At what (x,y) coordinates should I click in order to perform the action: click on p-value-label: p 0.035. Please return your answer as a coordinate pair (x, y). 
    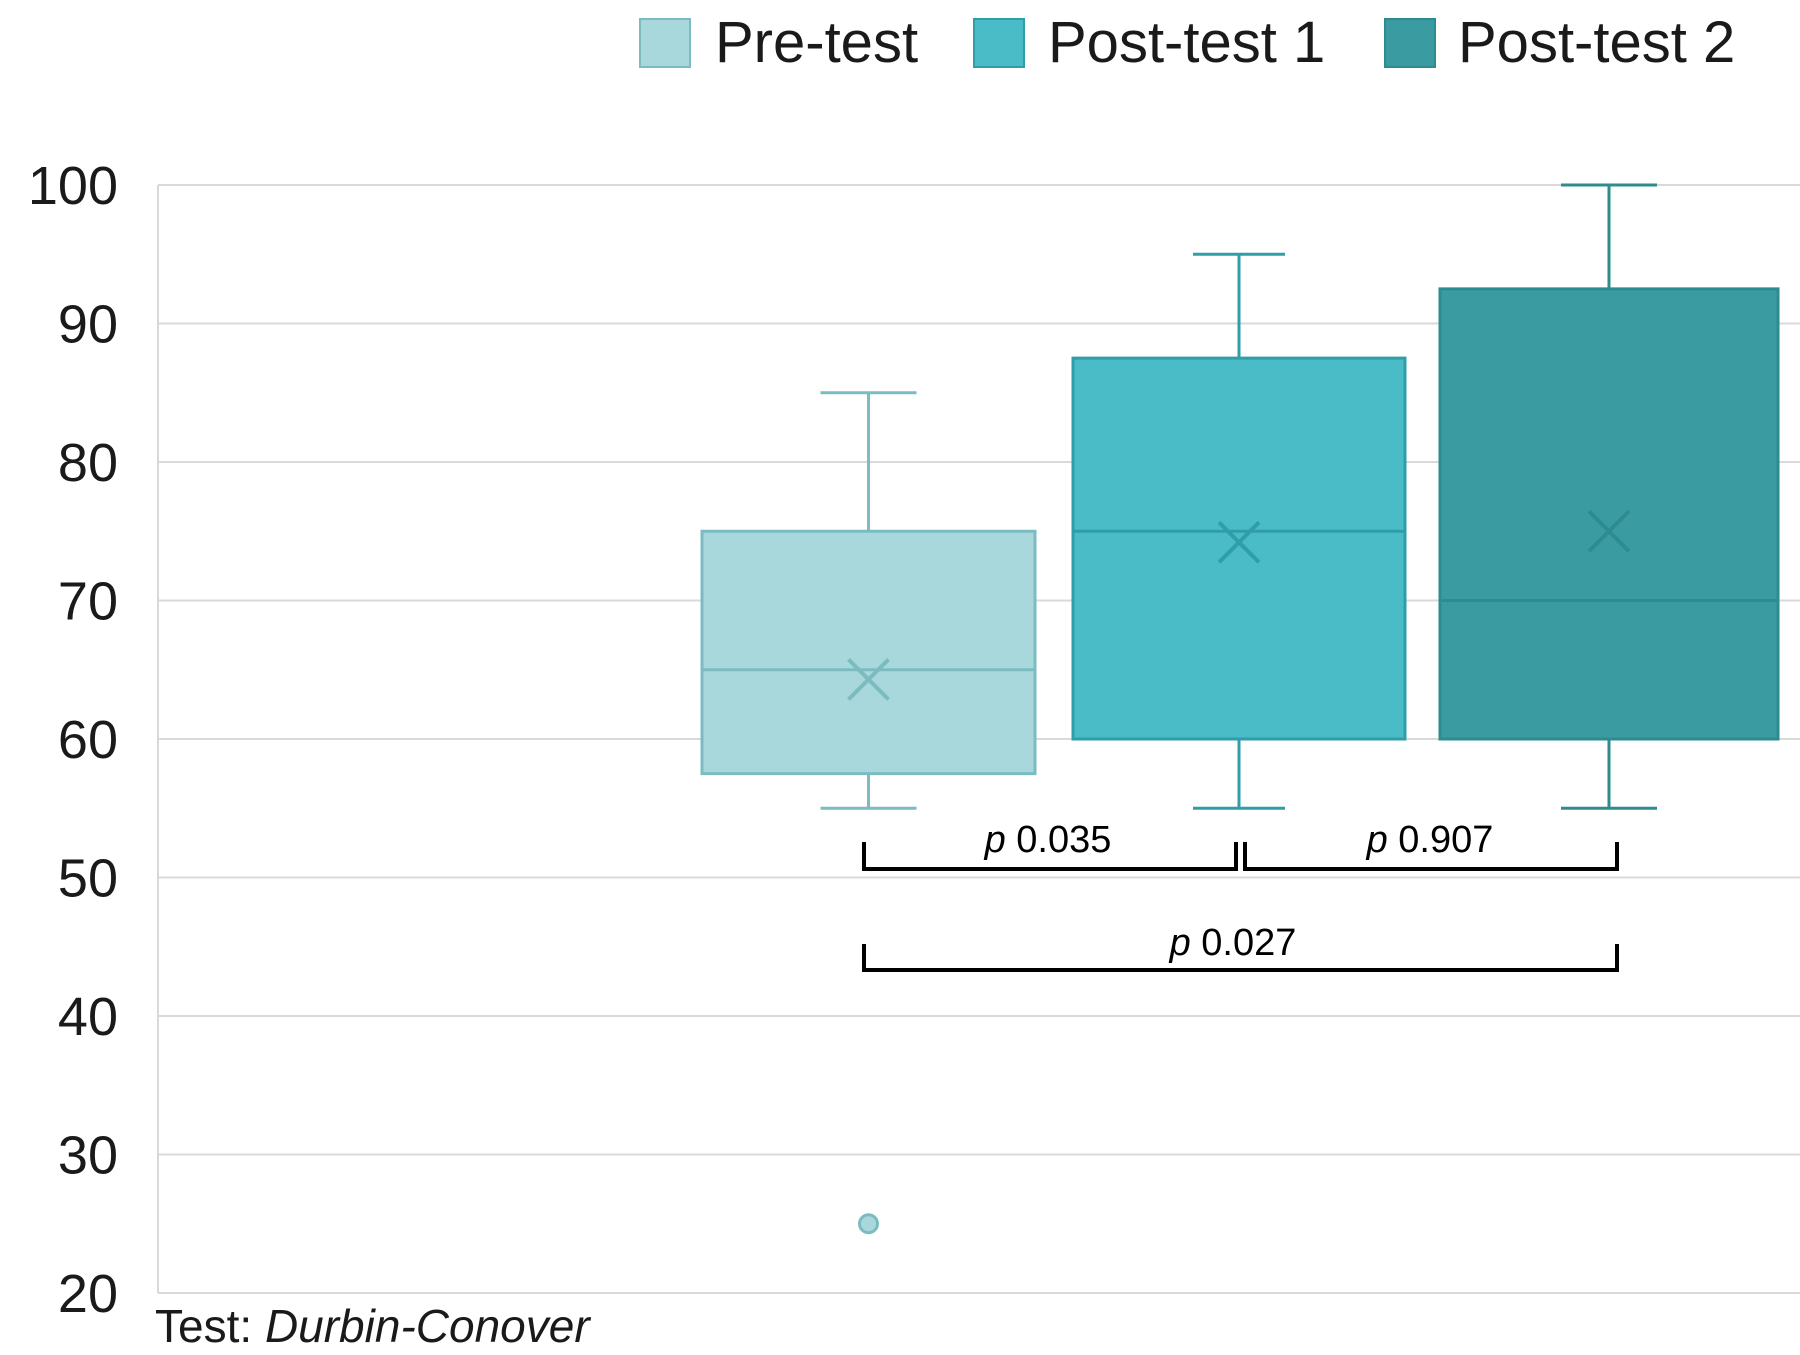
    Looking at the image, I should click on (1048, 840).